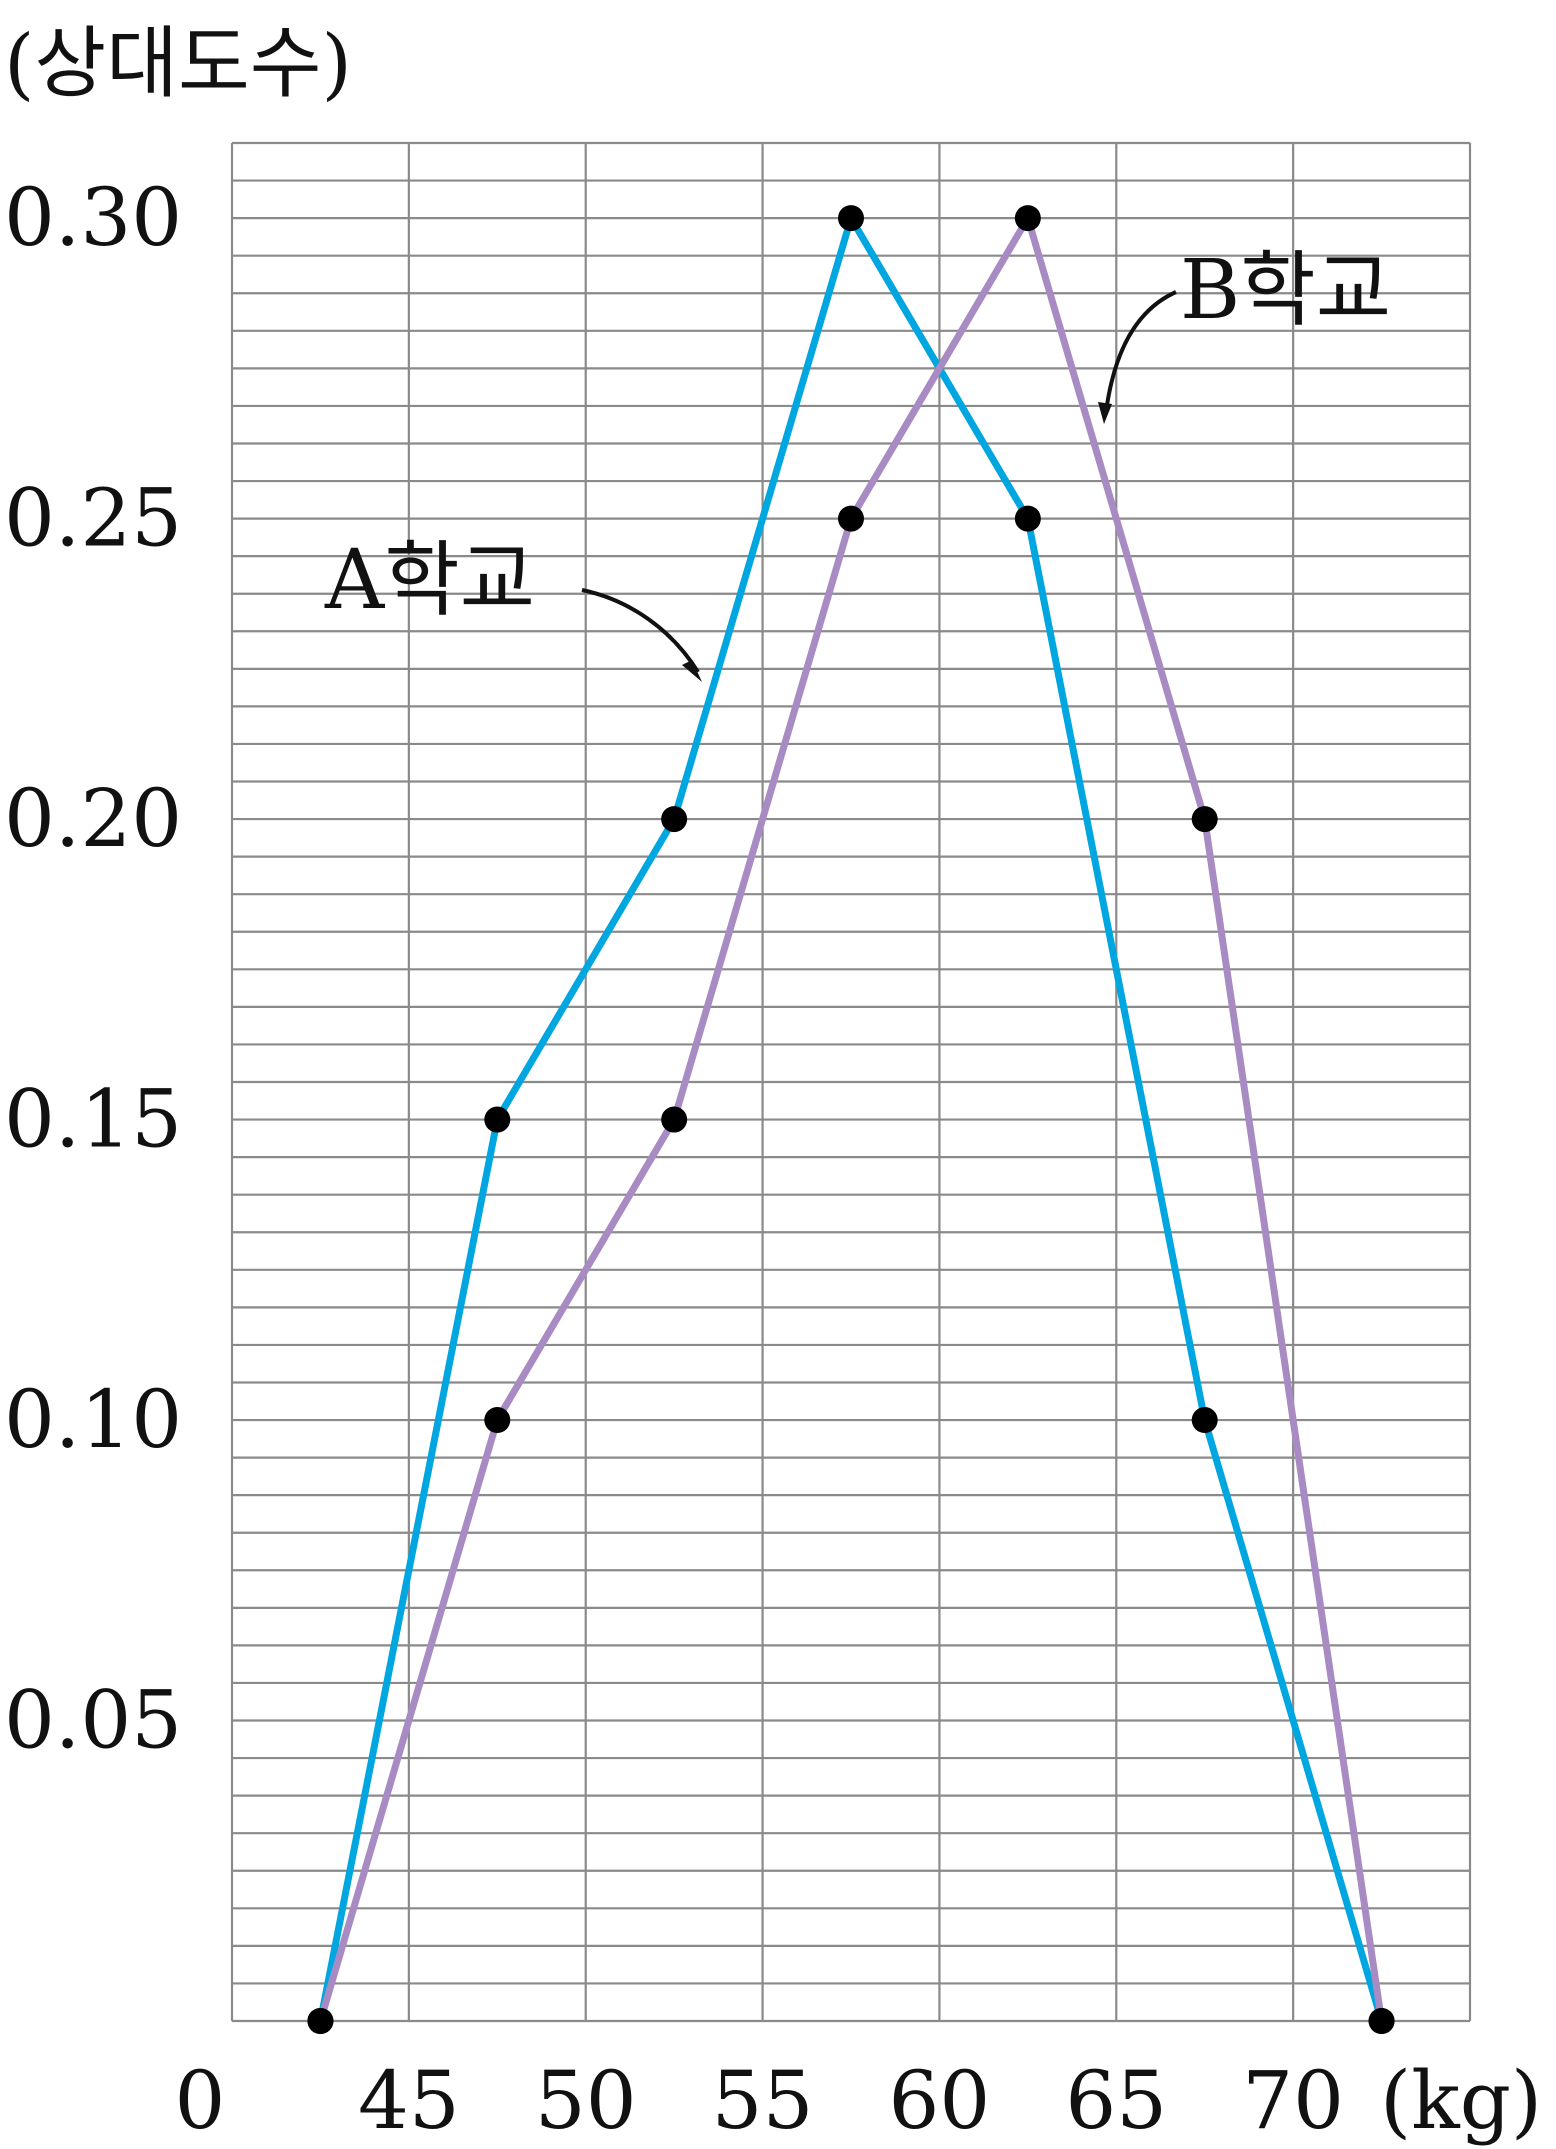 This screenshot has width=1556, height=2149. What do you see at coordinates (692, 671) in the screenshot?
I see `arrow-a-head` at bounding box center [692, 671].